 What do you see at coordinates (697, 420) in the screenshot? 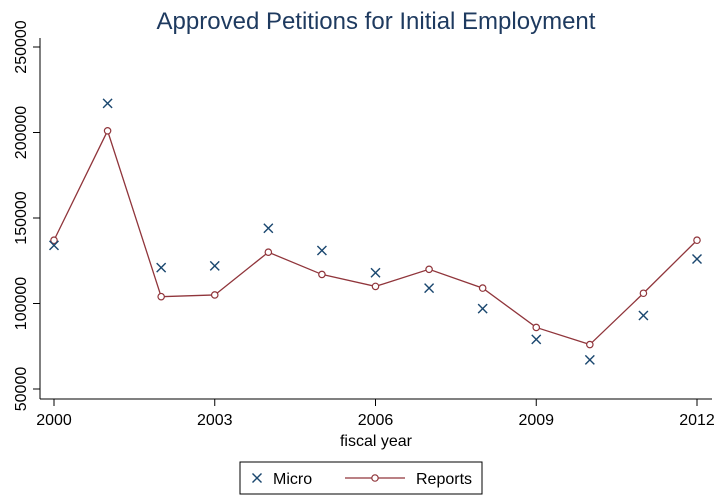
I see `x-tick-label: 2012` at bounding box center [697, 420].